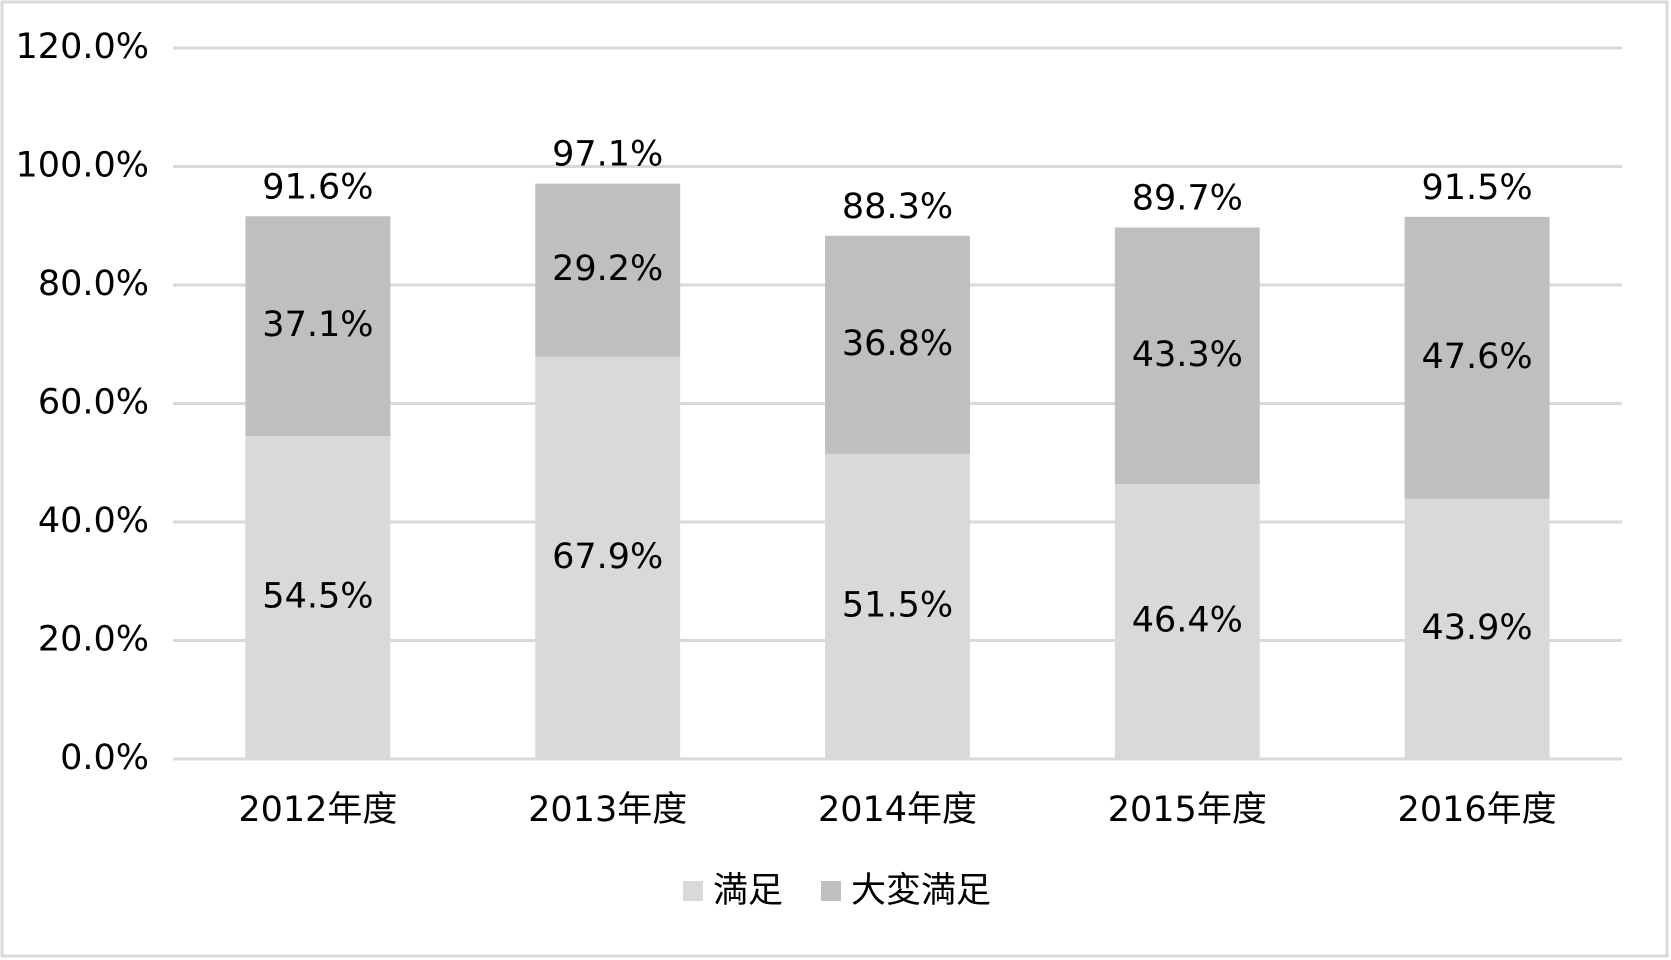 This screenshot has height=960, width=1671. What do you see at coordinates (921, 891) in the screenshot?
I see `legend-label: 大変満足` at bounding box center [921, 891].